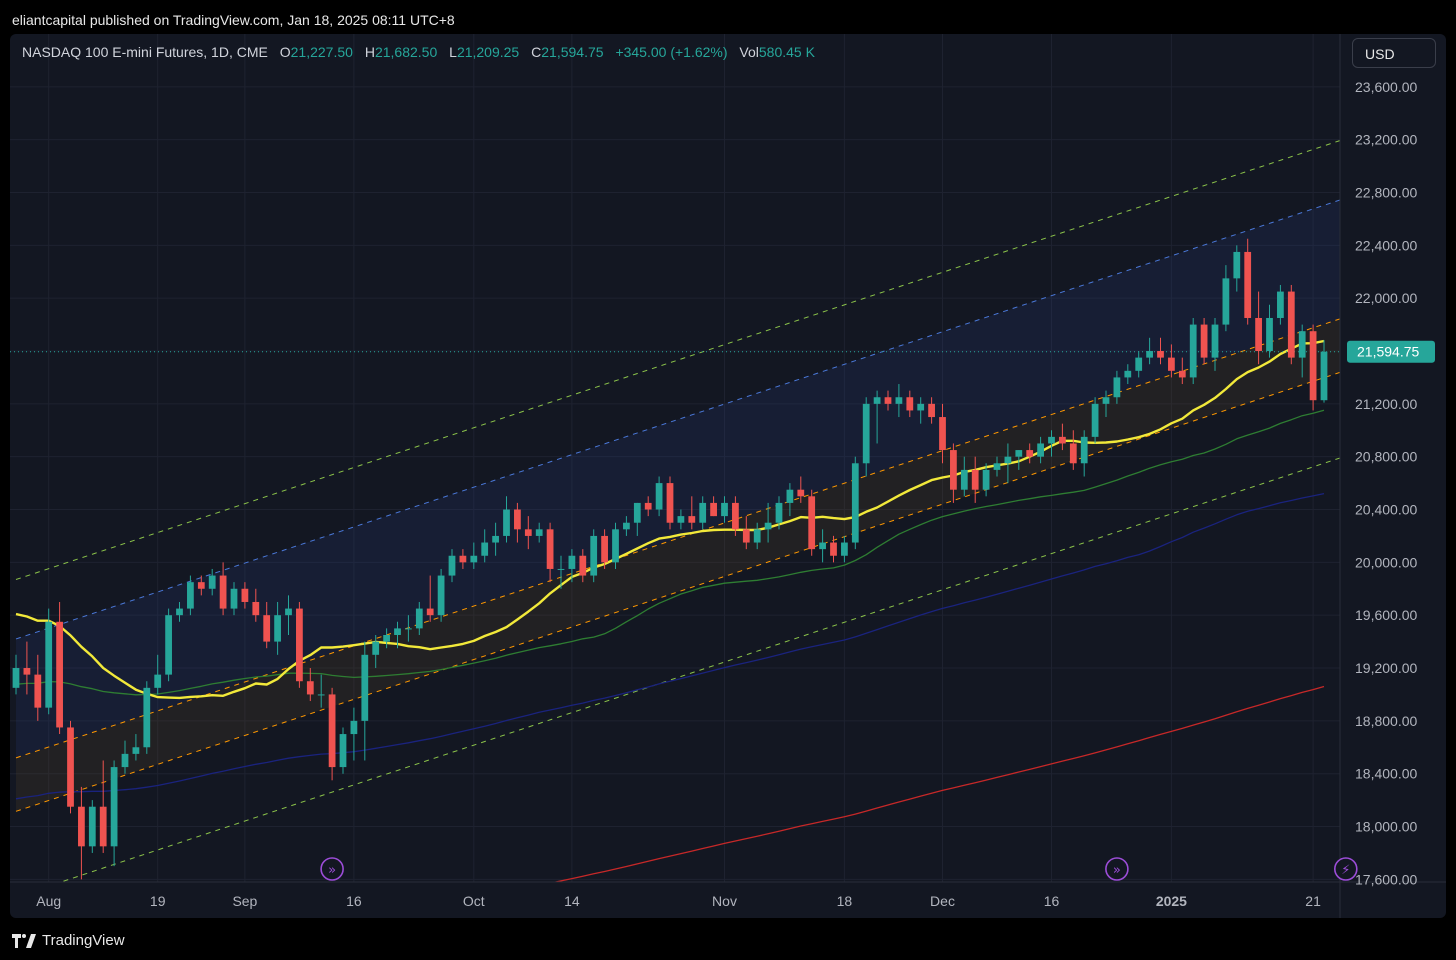 The width and height of the screenshot is (1456, 960). Describe the element at coordinates (572, 52) in the screenshot. I see `close-value: 21,594.75` at that location.